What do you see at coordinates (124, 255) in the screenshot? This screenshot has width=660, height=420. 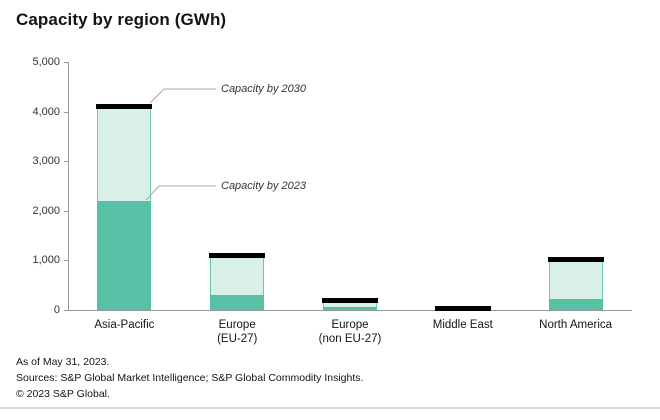 I see `bar-capacity-2023-asia-pacific` at bounding box center [124, 255].